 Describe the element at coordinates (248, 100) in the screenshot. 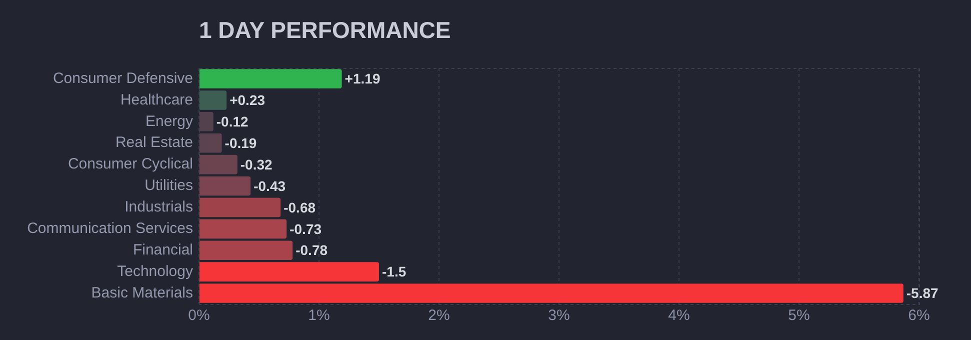

I see `annotation: +0.23` at that location.